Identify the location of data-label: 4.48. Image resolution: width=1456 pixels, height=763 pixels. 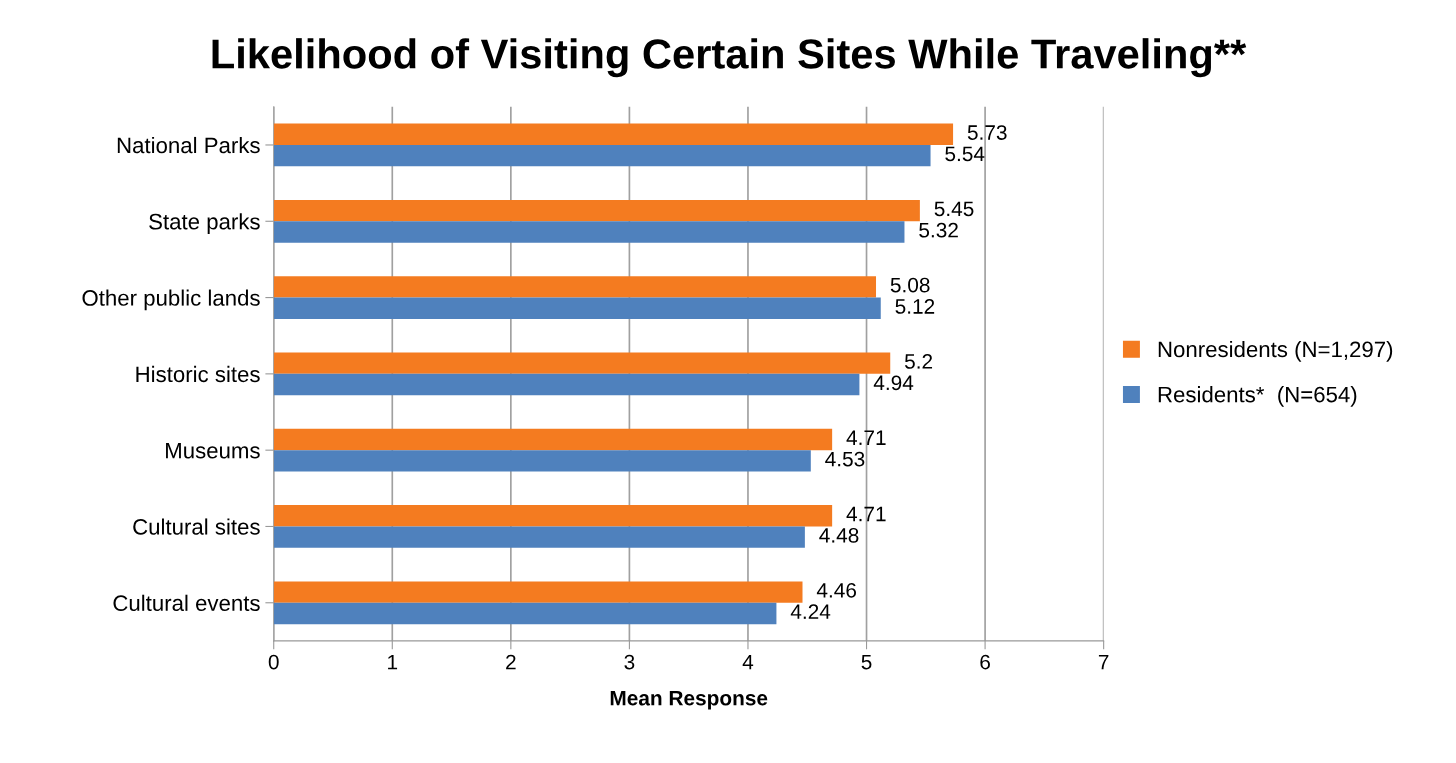
(839, 535).